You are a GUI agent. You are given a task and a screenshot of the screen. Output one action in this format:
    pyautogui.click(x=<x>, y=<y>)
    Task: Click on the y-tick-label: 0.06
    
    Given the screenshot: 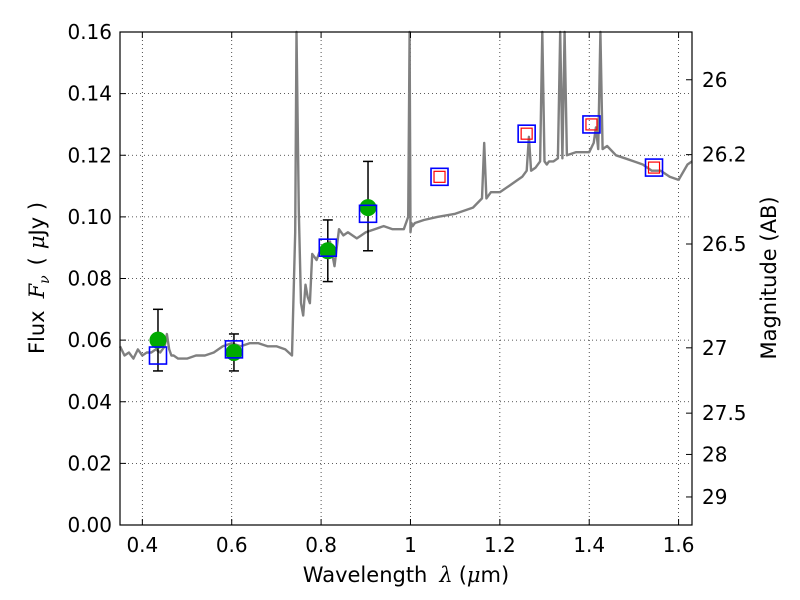 What is the action you would take?
    pyautogui.click(x=89, y=340)
    